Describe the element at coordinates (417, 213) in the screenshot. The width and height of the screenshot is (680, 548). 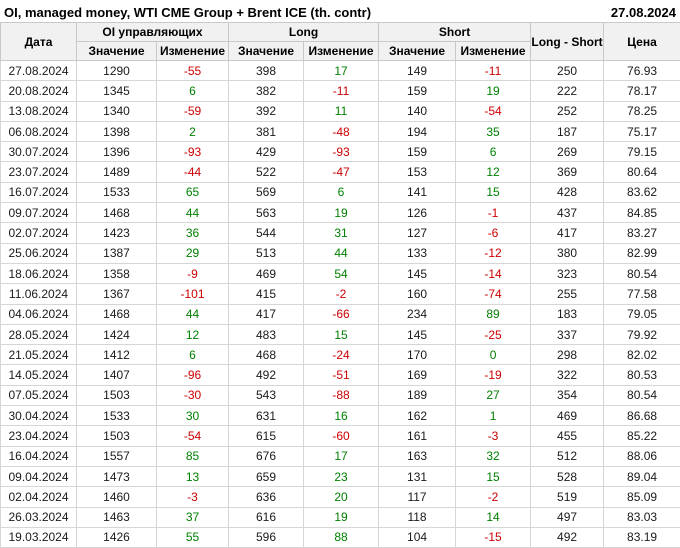
I see `cell-short-value: 126` at that location.